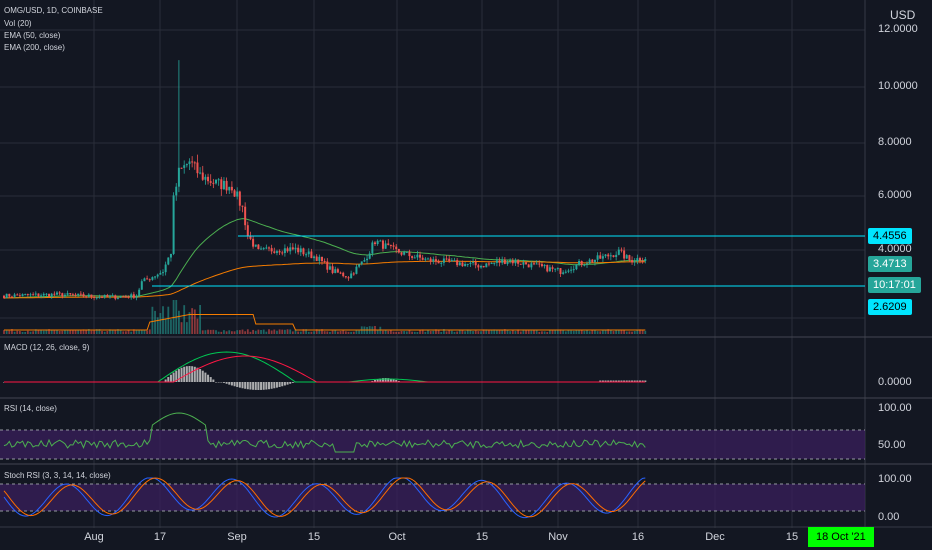  I want to click on legend-volume: Vol (20), so click(18, 23).